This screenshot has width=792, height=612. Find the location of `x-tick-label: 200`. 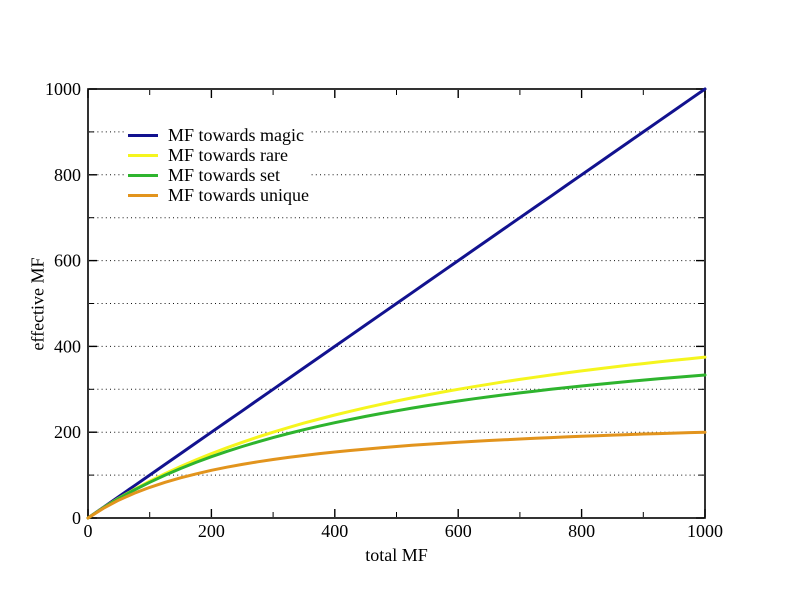

x-tick-label: 200 is located at coordinates (211, 531).